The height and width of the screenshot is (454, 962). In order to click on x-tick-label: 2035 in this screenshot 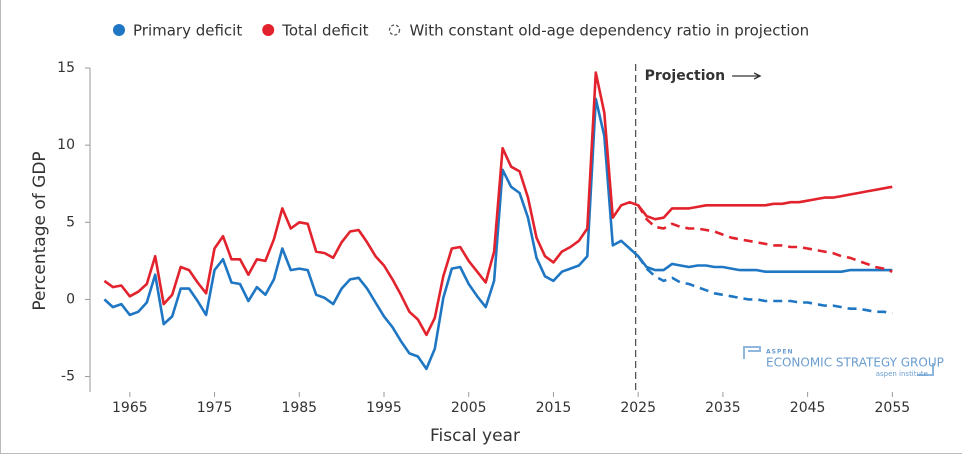, I will do `click(723, 408)`.